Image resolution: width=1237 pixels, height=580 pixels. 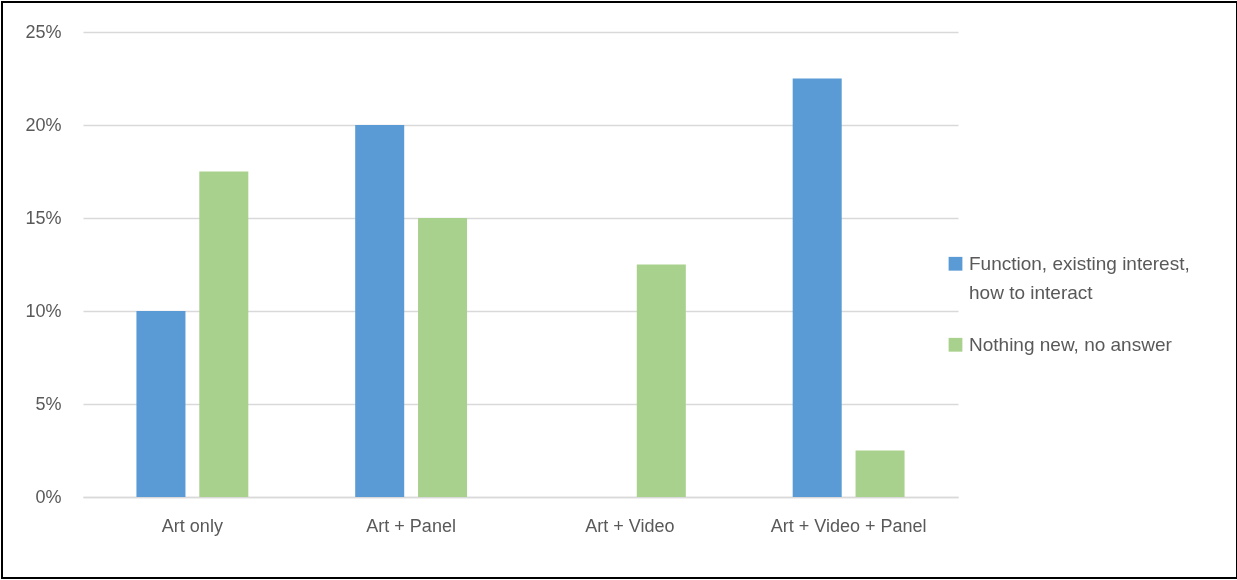 What do you see at coordinates (1079, 277) in the screenshot?
I see `legend-label: Function, existing interest, how to interact` at bounding box center [1079, 277].